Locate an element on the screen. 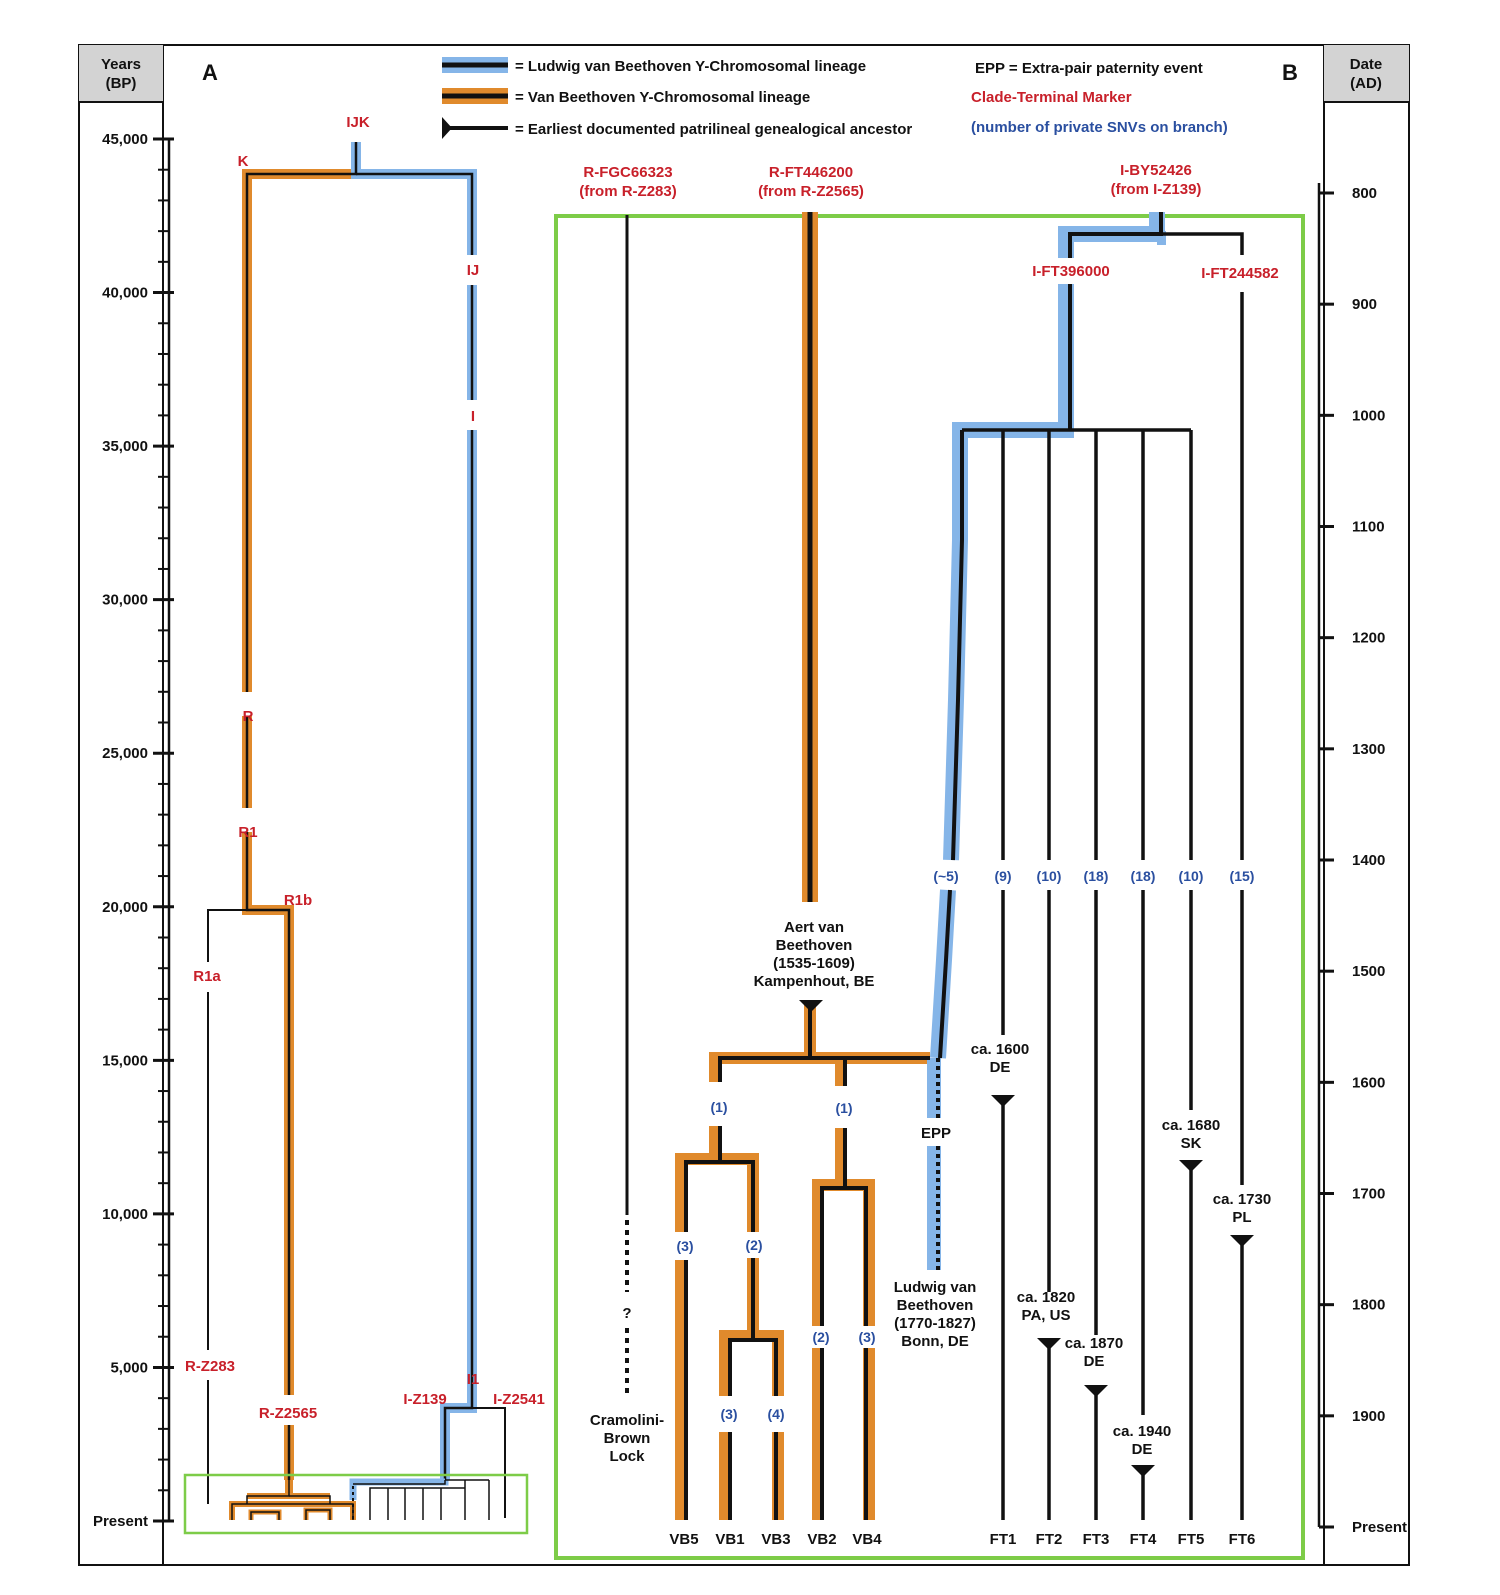 This screenshot has width=1500, height=1595. sample-vb1: VB1 is located at coordinates (729, 1539).